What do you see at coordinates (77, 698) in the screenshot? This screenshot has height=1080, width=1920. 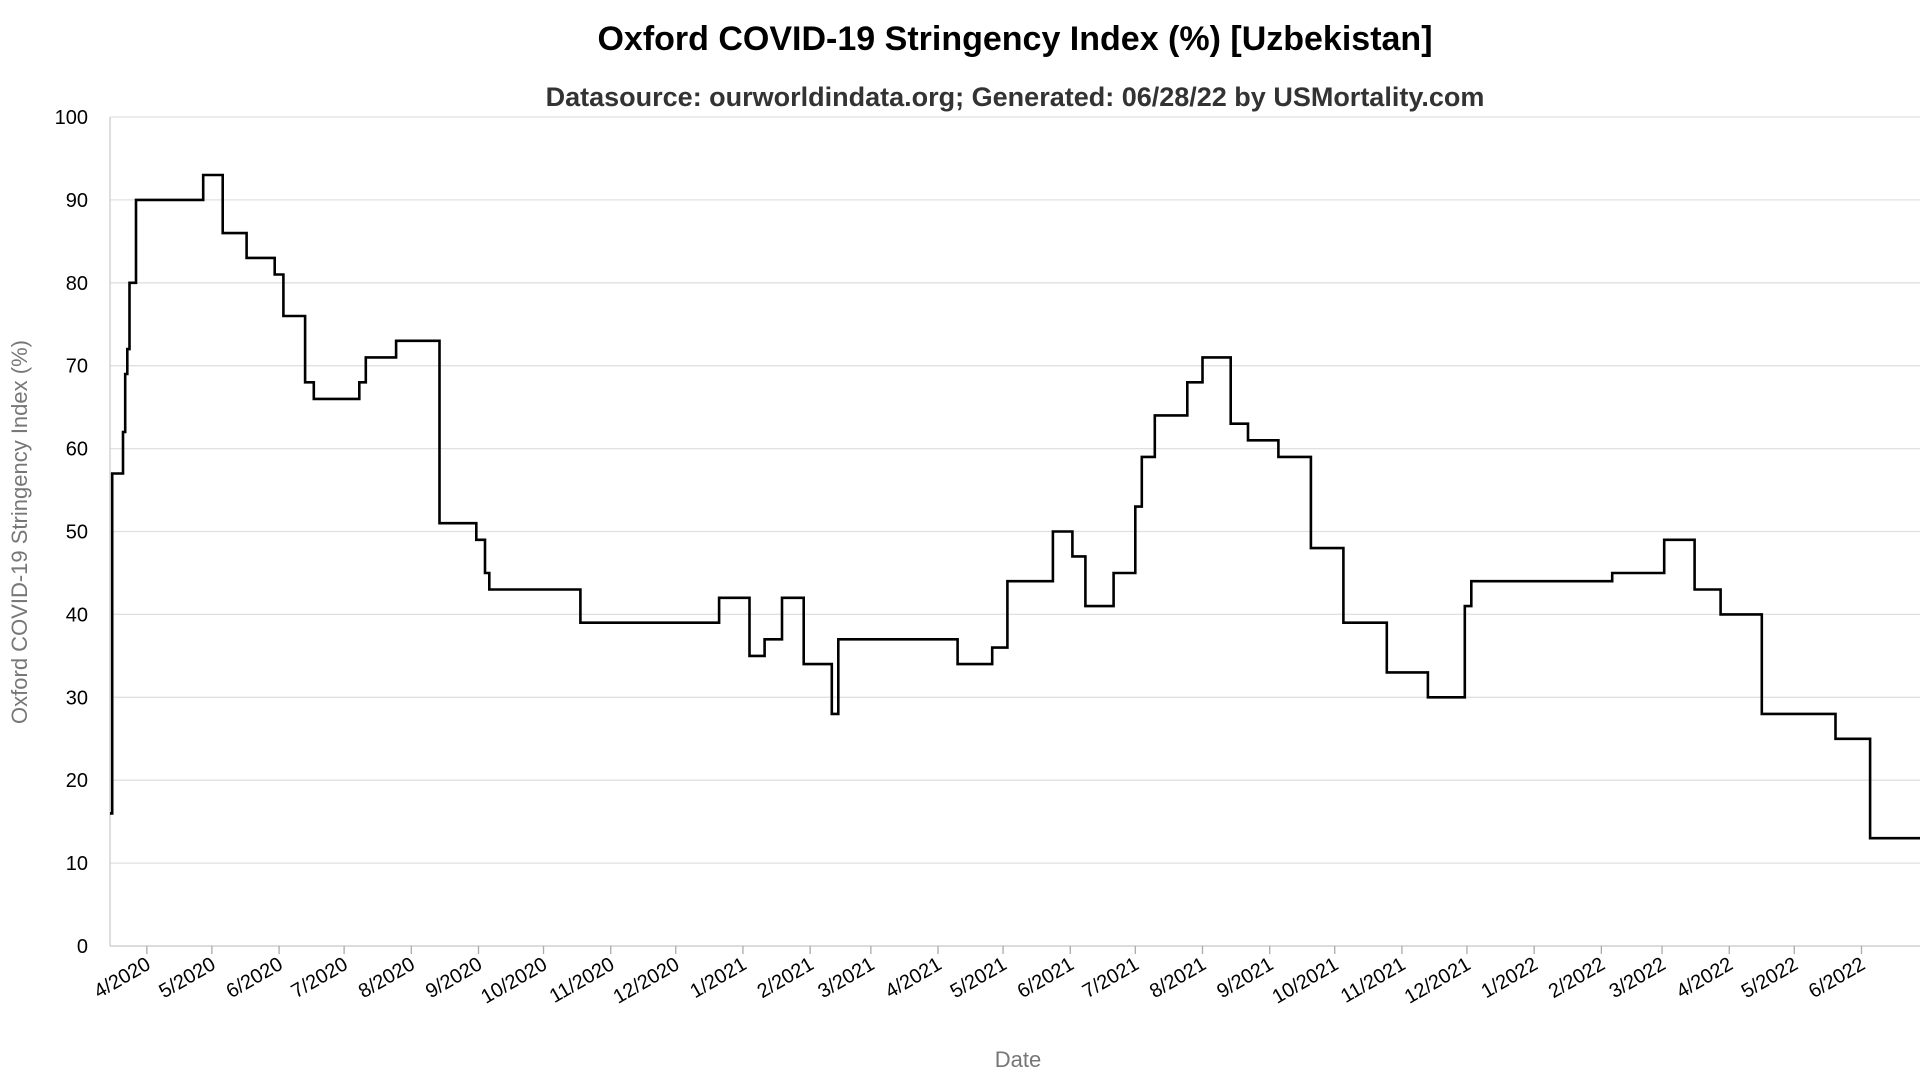 I see `y-tick-label: 30` at bounding box center [77, 698].